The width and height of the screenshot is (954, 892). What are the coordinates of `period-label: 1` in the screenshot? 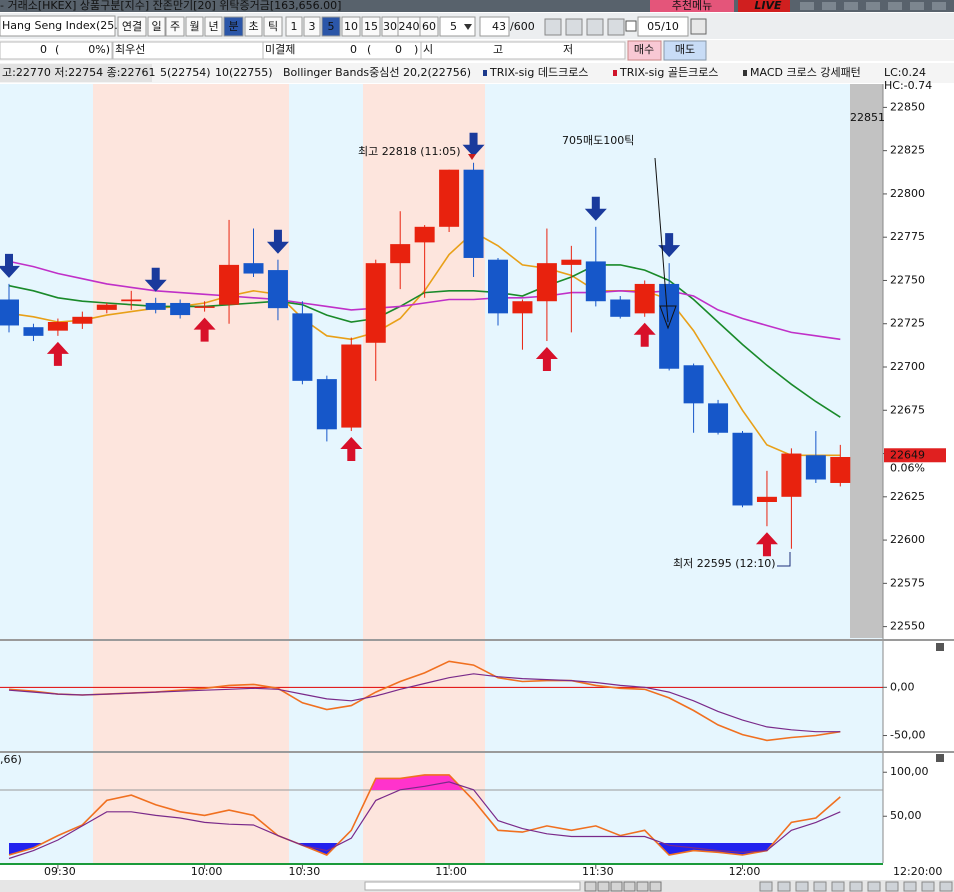 It's located at (294, 26).